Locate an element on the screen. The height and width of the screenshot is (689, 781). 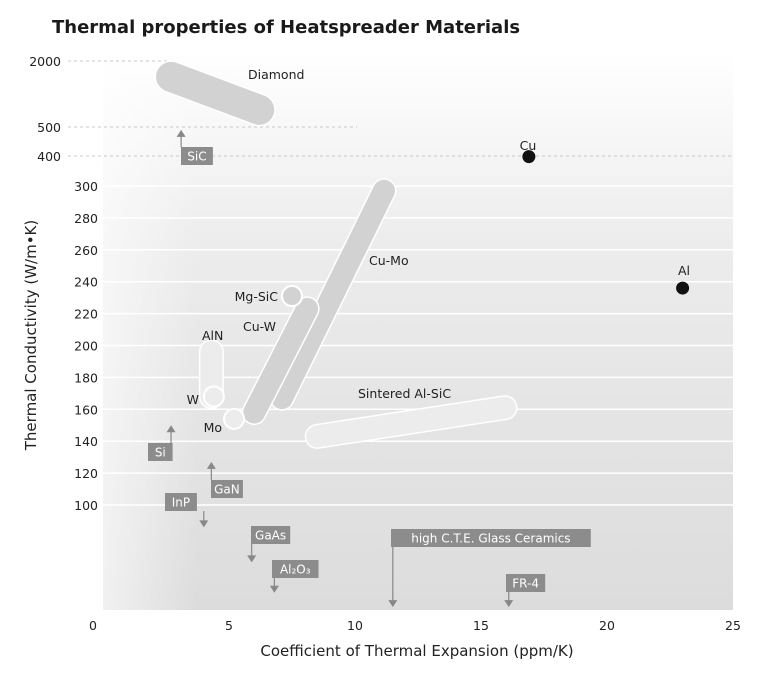
y-tick-label: 220 is located at coordinates (86, 314).